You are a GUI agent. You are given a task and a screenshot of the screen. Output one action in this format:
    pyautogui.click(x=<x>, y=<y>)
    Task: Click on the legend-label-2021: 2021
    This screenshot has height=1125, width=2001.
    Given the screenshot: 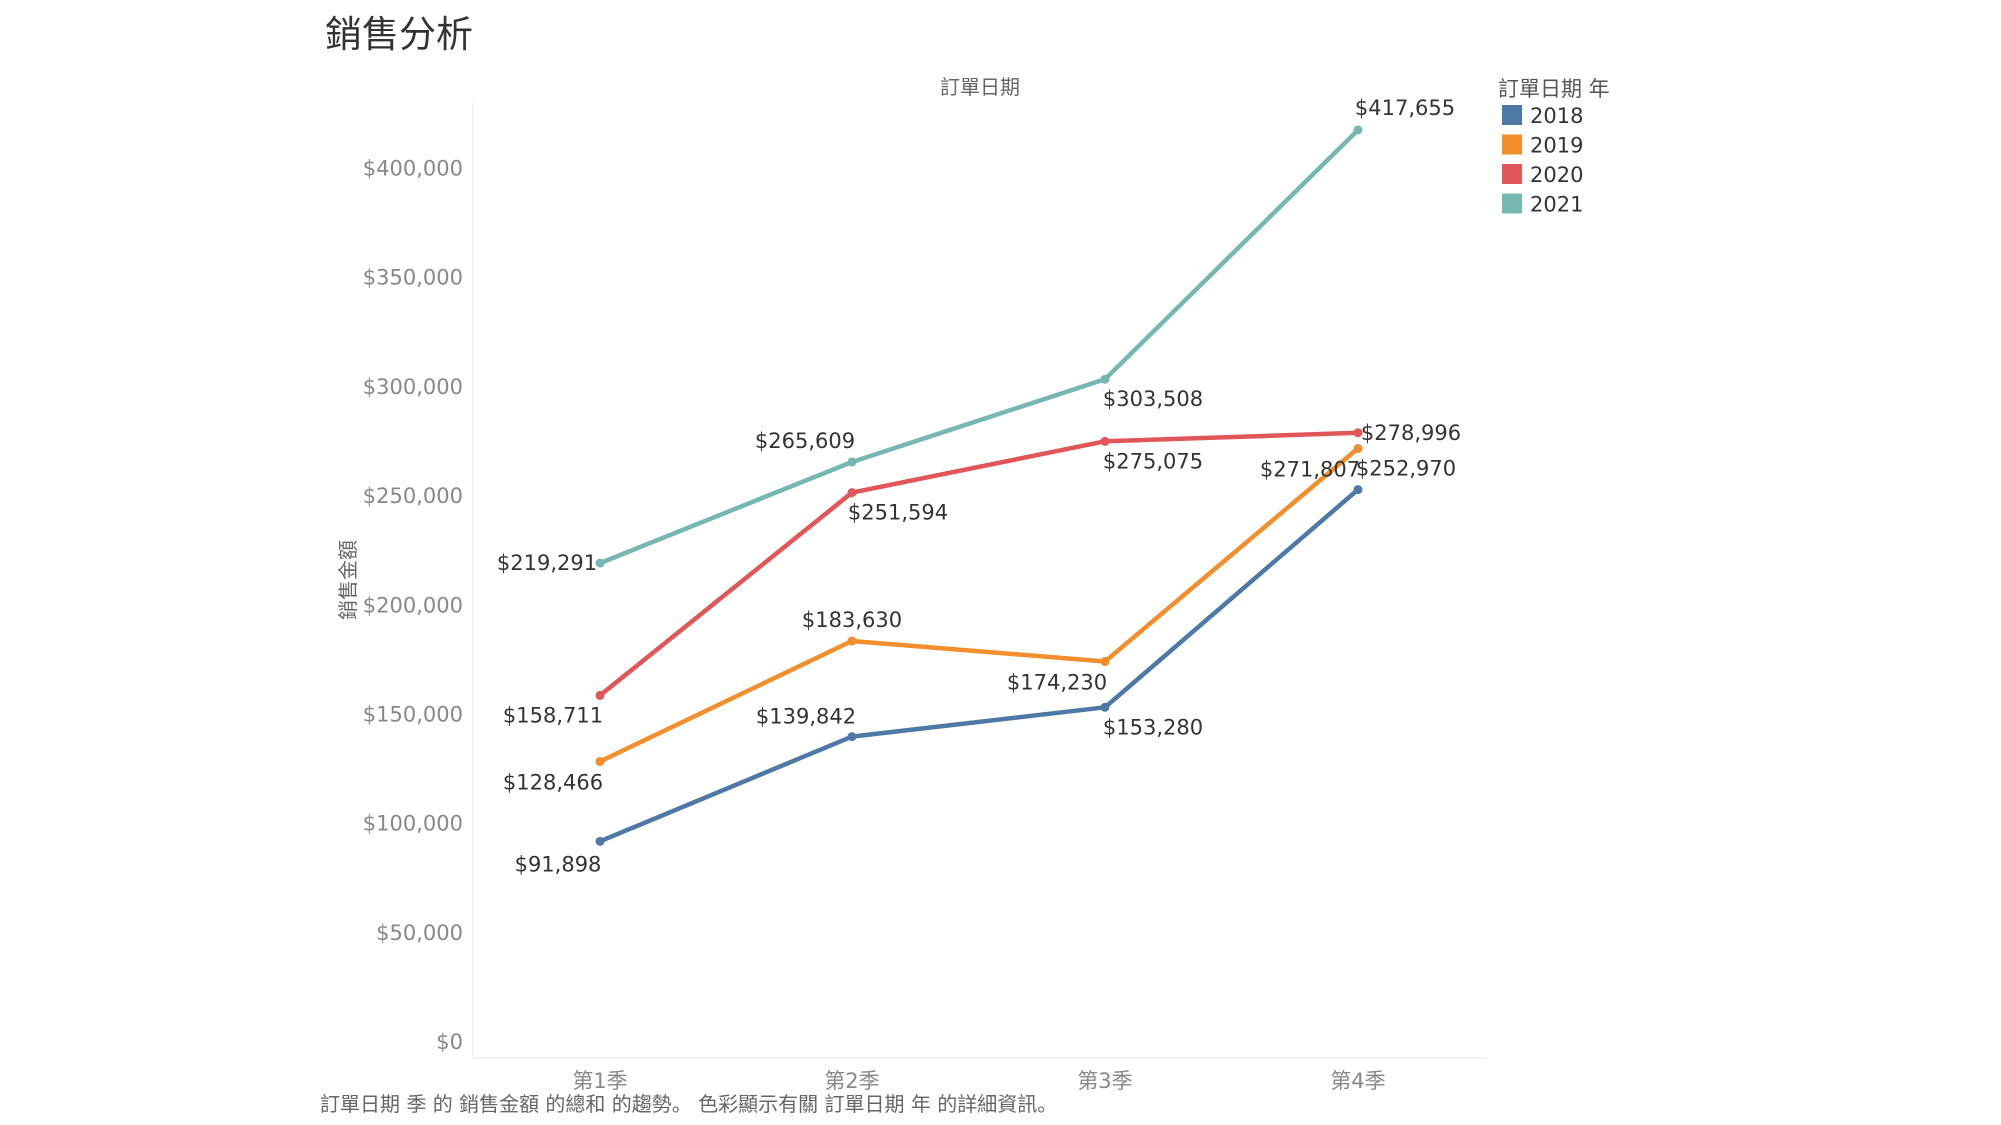 What is the action you would take?
    pyautogui.click(x=1556, y=205)
    